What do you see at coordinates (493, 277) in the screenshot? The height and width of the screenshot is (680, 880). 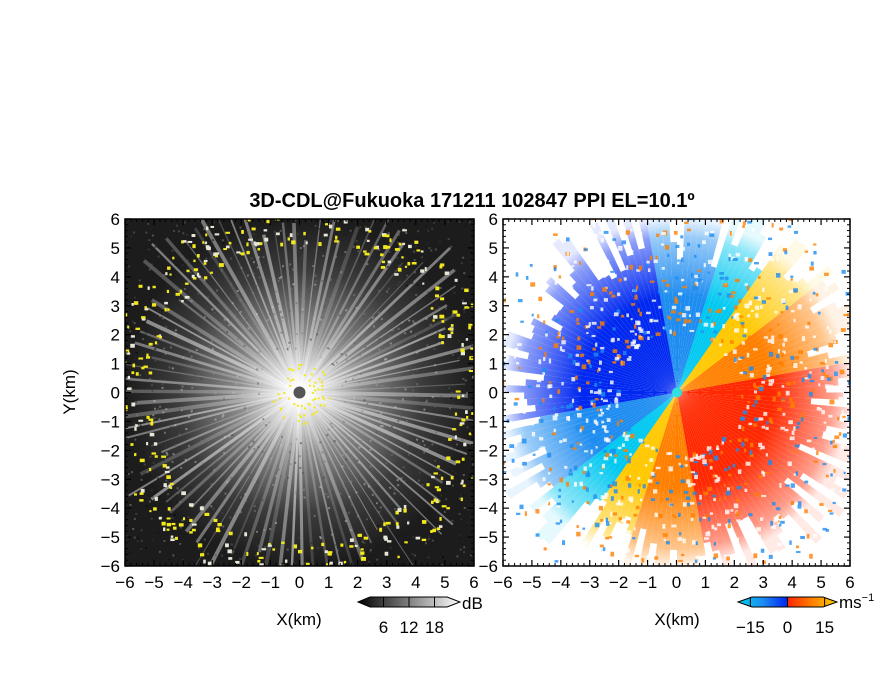 I see `velocity-y-tick-label: 4` at bounding box center [493, 277].